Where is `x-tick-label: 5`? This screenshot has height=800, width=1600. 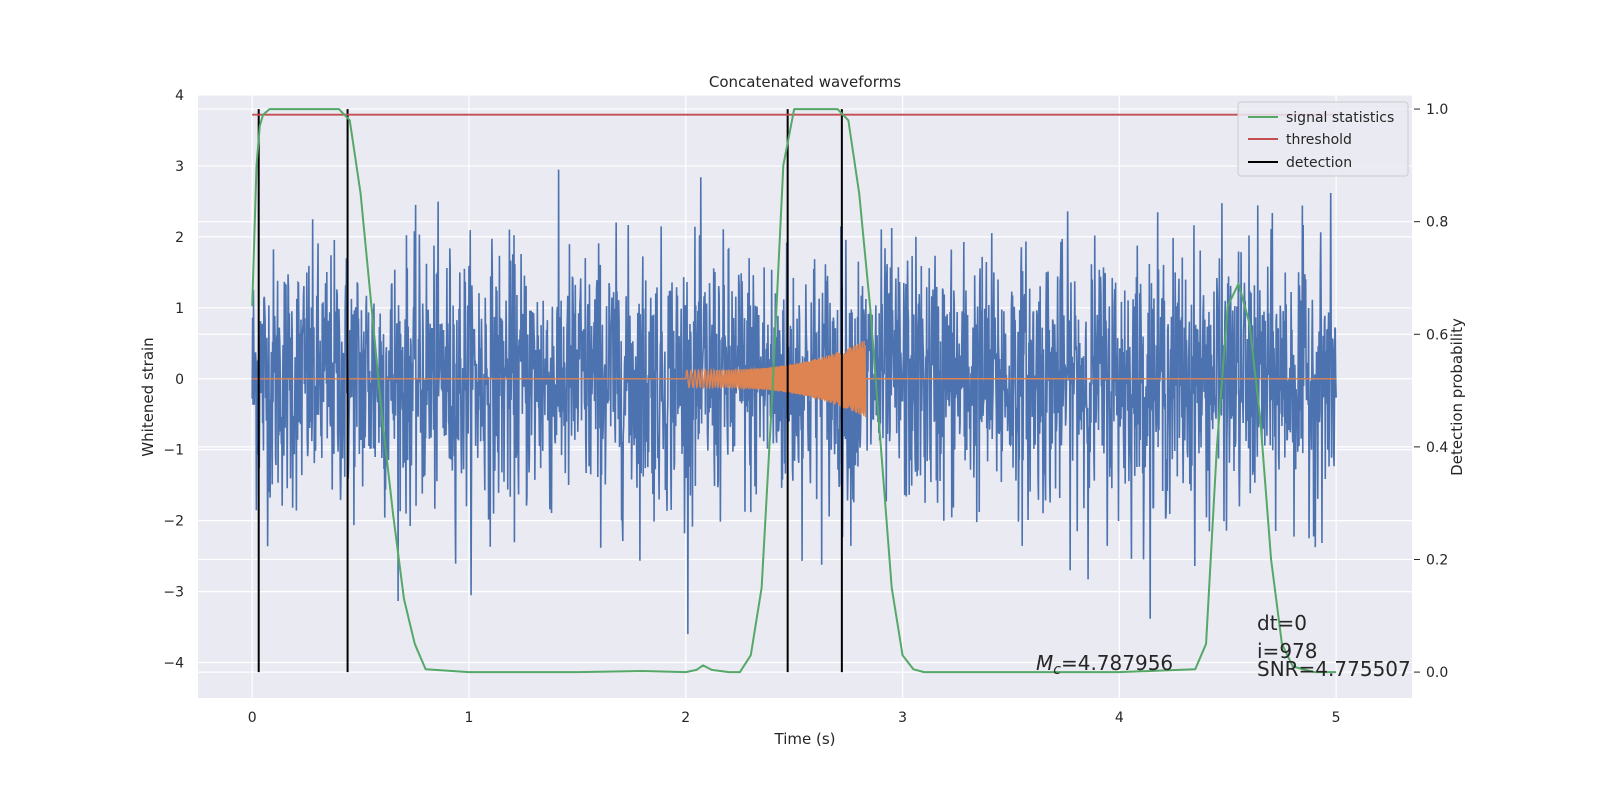 x-tick-label: 5 is located at coordinates (1336, 718).